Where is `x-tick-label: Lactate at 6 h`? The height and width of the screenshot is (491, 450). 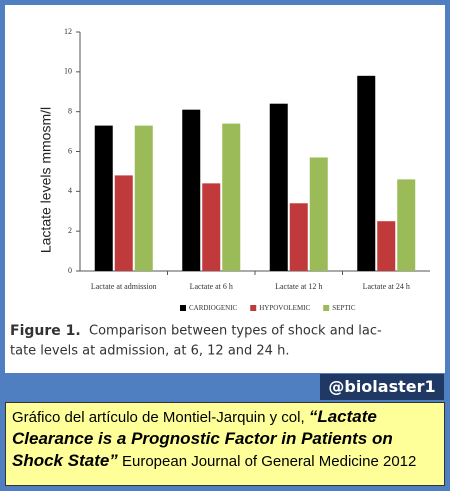 x-tick-label: Lactate at 6 h is located at coordinates (211, 286).